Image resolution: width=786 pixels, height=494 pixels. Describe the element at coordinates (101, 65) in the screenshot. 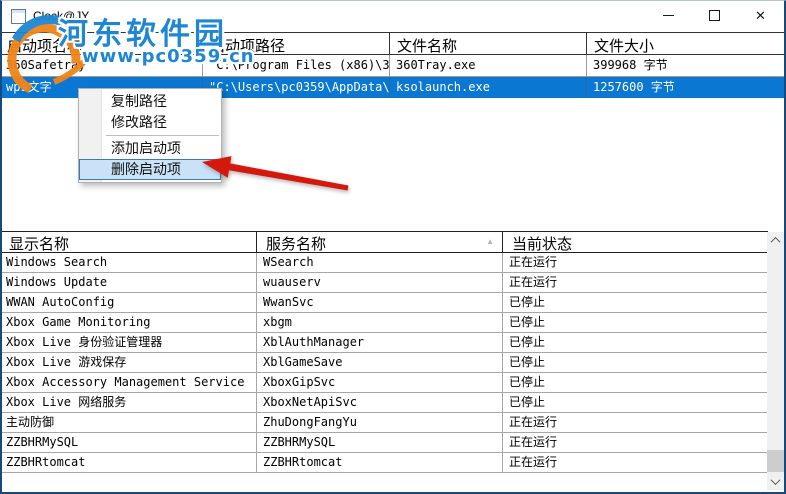

I see `startup-name-cell: 360Safetray` at that location.